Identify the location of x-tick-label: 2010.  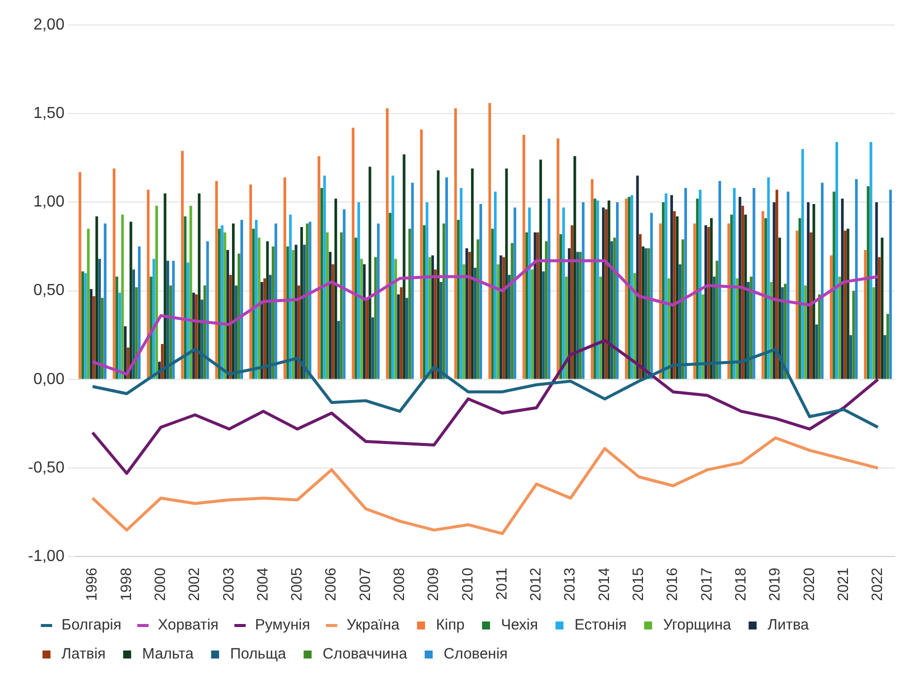
(467, 585).